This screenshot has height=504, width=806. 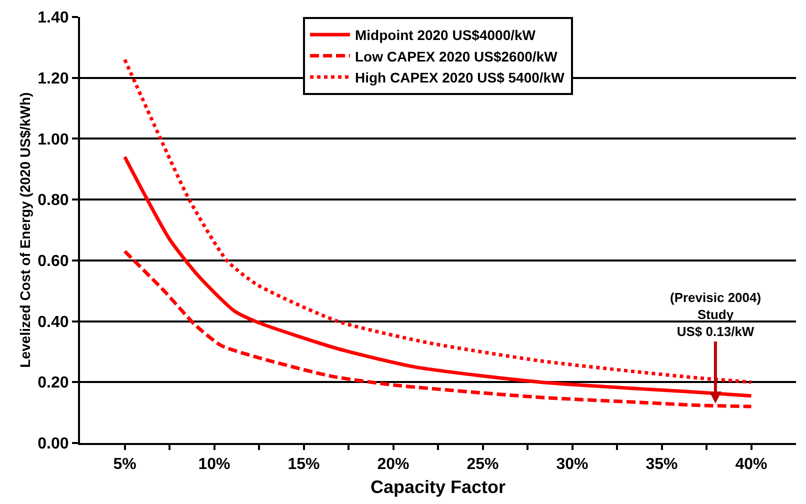 What do you see at coordinates (53, 201) in the screenshot?
I see `y-tick-label: 0.80` at bounding box center [53, 201].